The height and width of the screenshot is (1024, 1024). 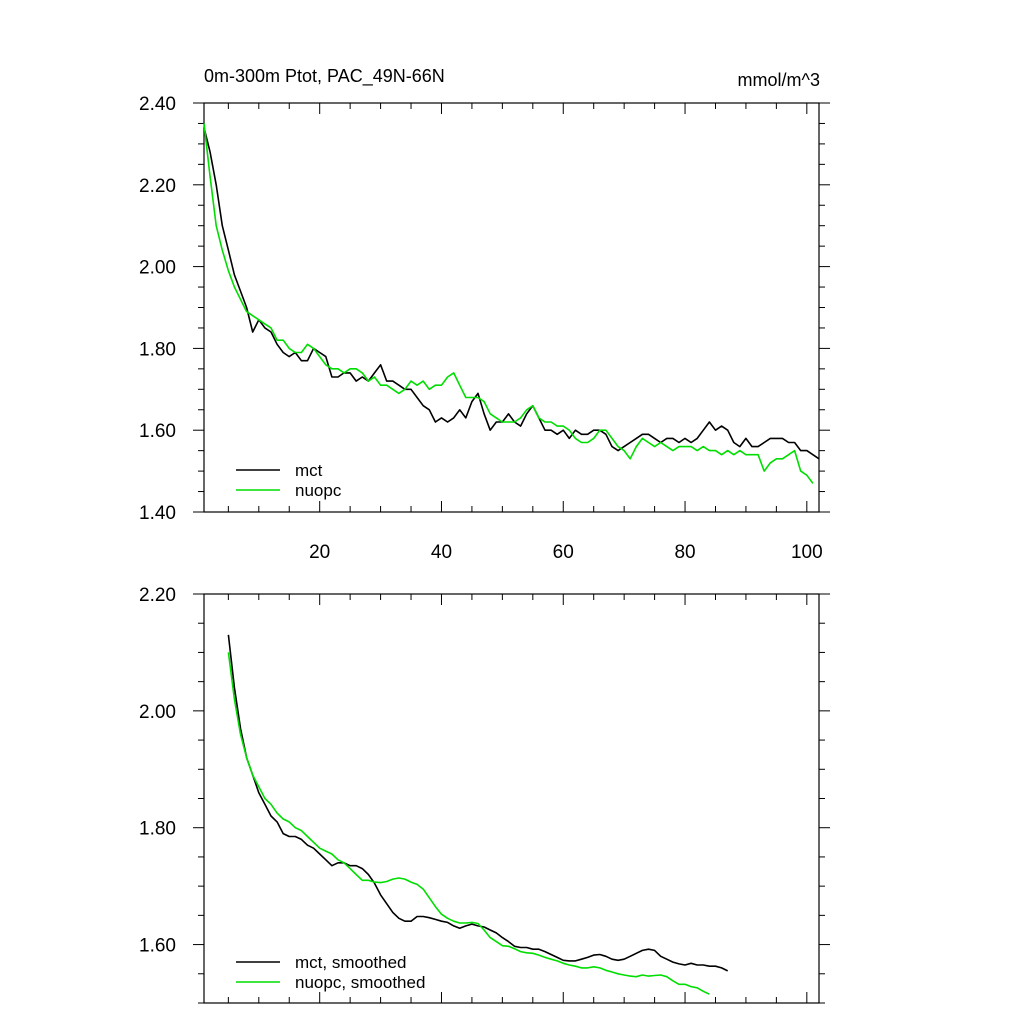 I want to click on y-tick-label: 2.40, so click(x=157, y=104).